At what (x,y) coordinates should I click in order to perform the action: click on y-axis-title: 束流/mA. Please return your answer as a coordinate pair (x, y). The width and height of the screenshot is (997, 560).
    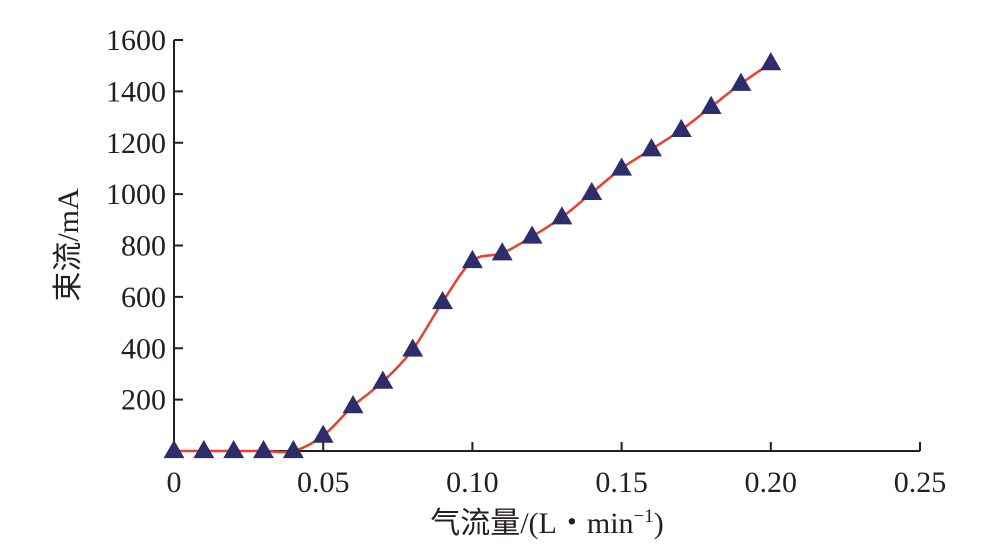
    Looking at the image, I should click on (68, 245).